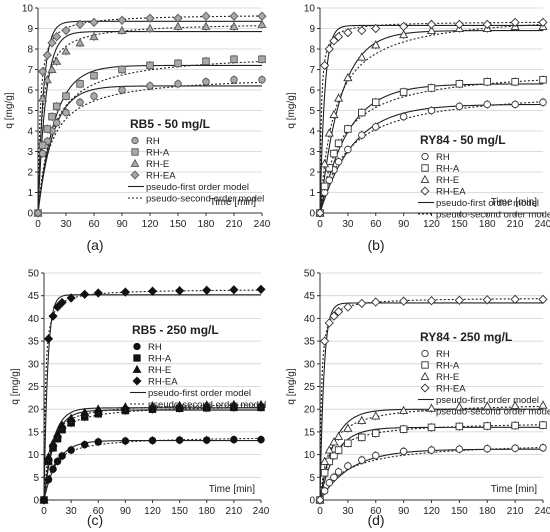  I want to click on legend-label: RH-A, so click(160, 359).